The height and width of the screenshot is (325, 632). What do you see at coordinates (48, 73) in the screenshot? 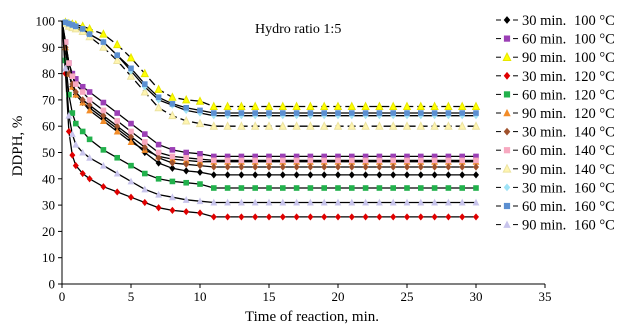
I see `y-tick-label: 80` at bounding box center [48, 73].